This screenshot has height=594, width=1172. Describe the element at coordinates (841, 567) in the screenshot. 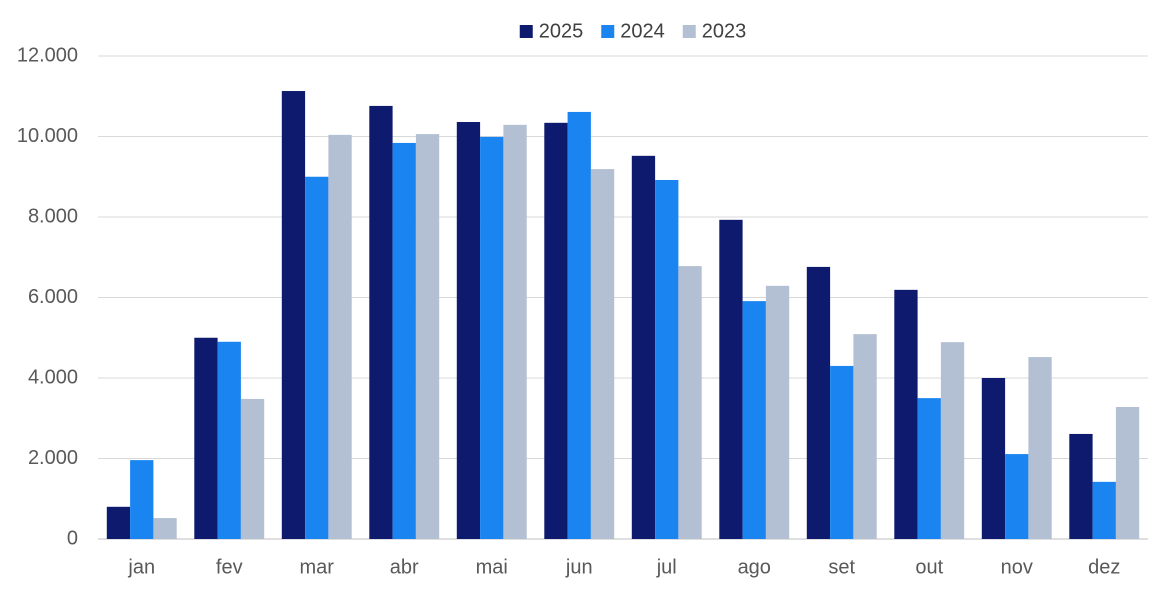

I see `x-tick-label: set` at that location.